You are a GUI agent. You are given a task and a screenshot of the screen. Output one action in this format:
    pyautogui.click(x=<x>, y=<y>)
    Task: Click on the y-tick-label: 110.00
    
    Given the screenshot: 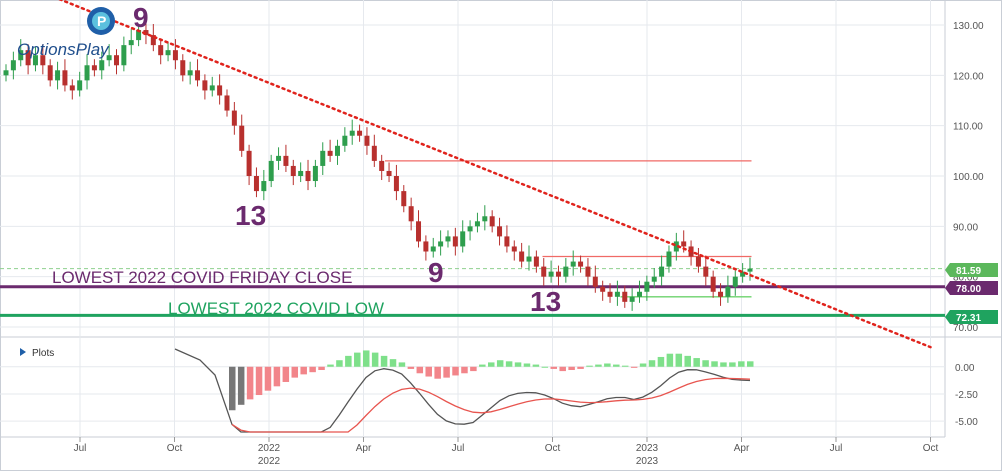 What is the action you would take?
    pyautogui.click(x=968, y=127)
    